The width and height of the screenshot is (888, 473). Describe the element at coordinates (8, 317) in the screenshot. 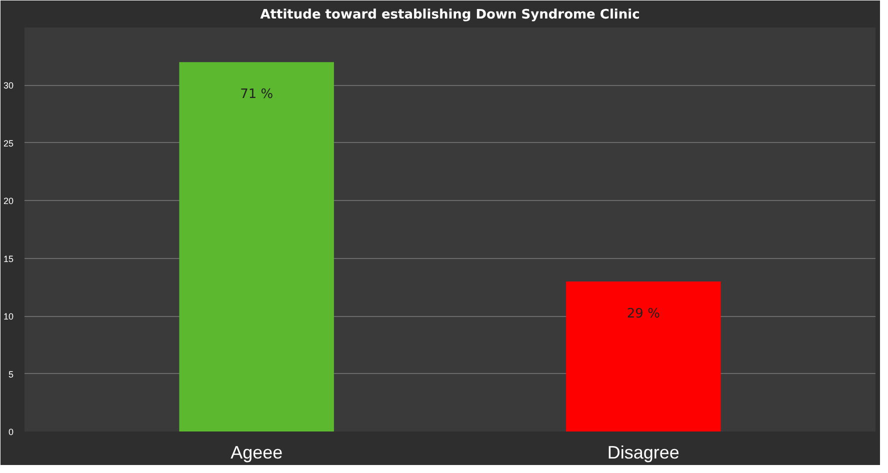

I see `y-tick-label: 10` at that location.